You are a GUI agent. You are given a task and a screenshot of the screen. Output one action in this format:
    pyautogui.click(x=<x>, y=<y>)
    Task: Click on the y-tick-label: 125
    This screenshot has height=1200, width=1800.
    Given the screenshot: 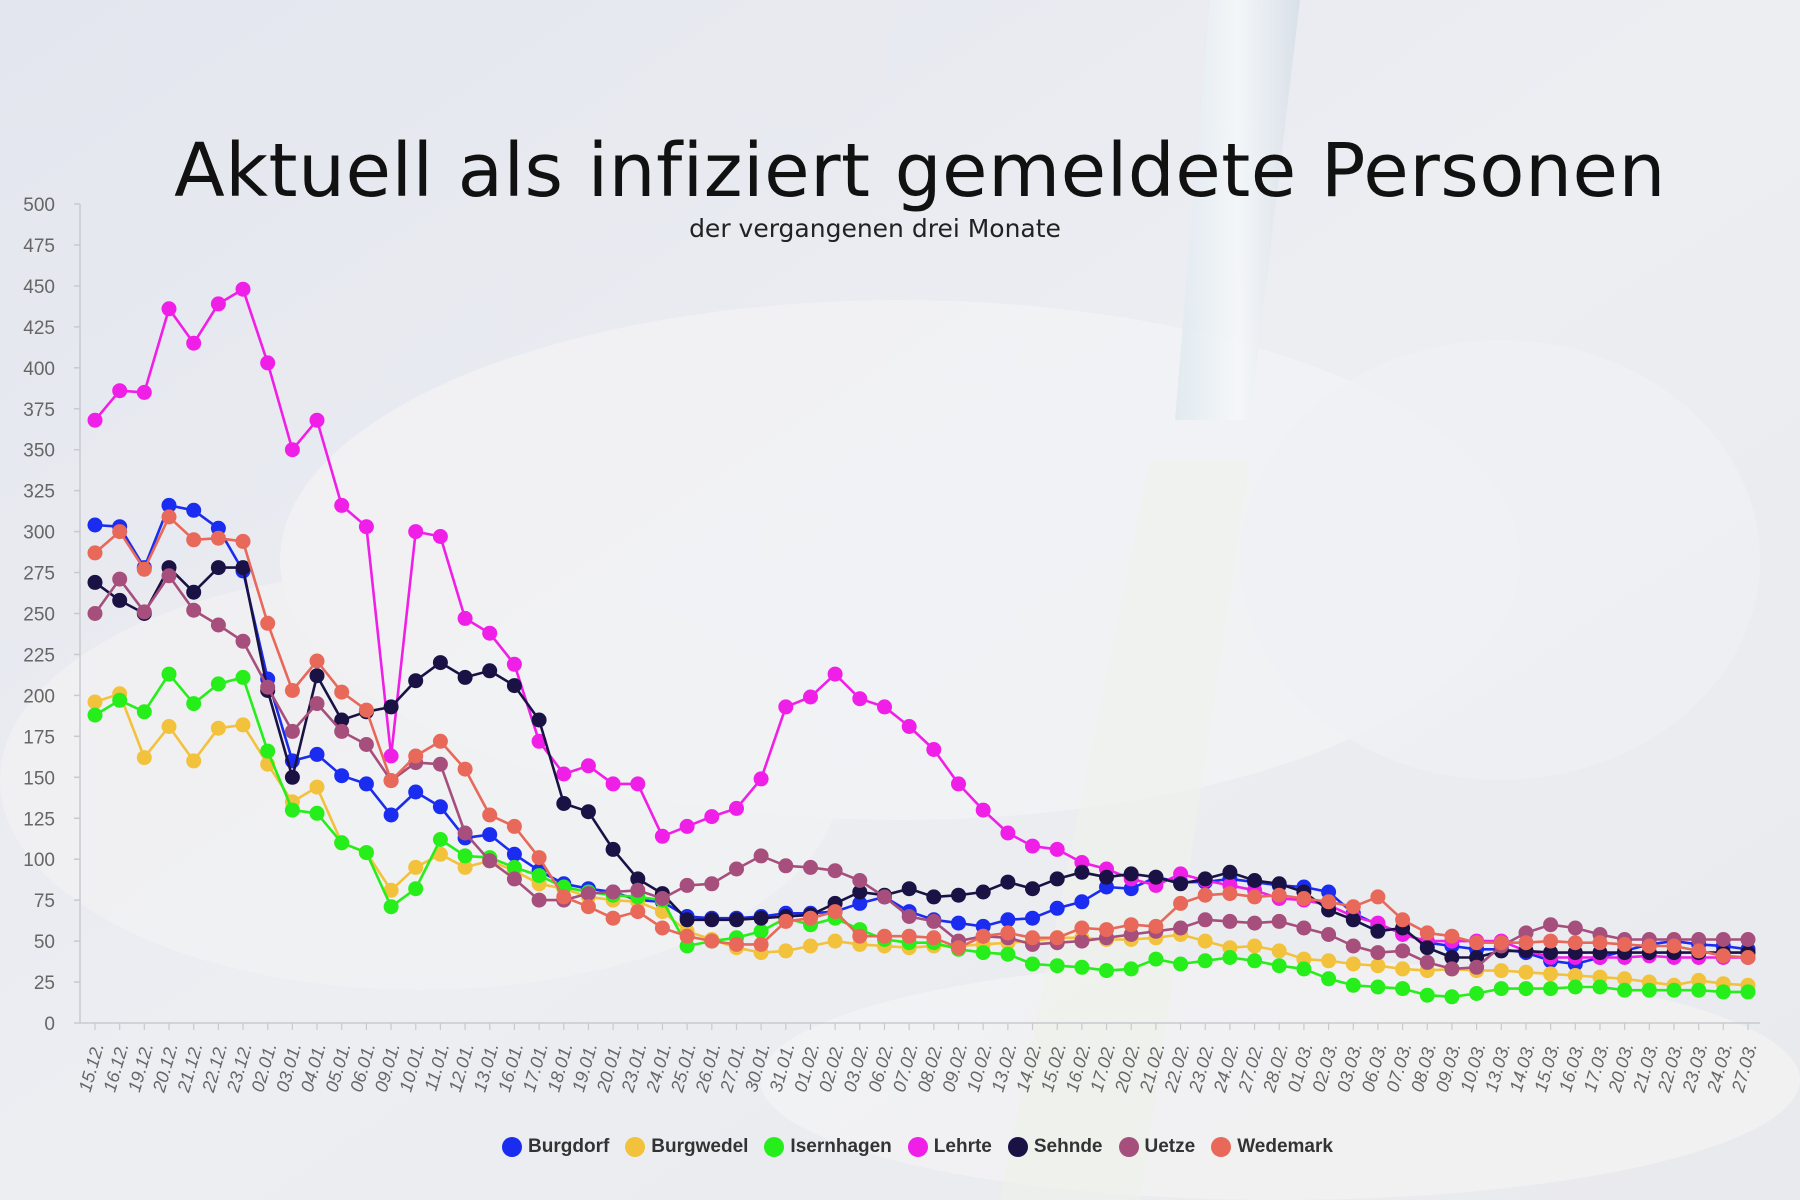 What is the action you would take?
    pyautogui.click(x=39, y=819)
    